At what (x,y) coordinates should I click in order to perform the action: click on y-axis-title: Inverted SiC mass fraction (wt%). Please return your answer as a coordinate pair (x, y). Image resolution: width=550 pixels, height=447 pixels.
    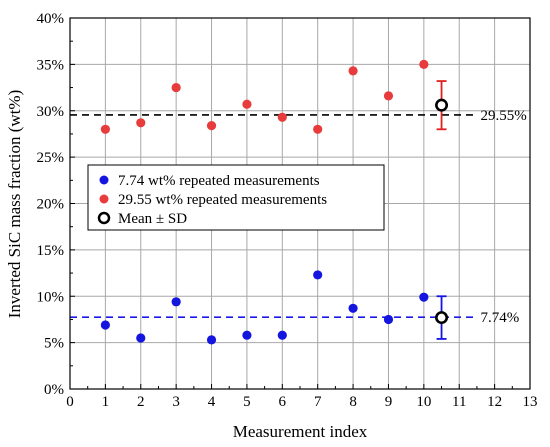
    Looking at the image, I should click on (14, 204).